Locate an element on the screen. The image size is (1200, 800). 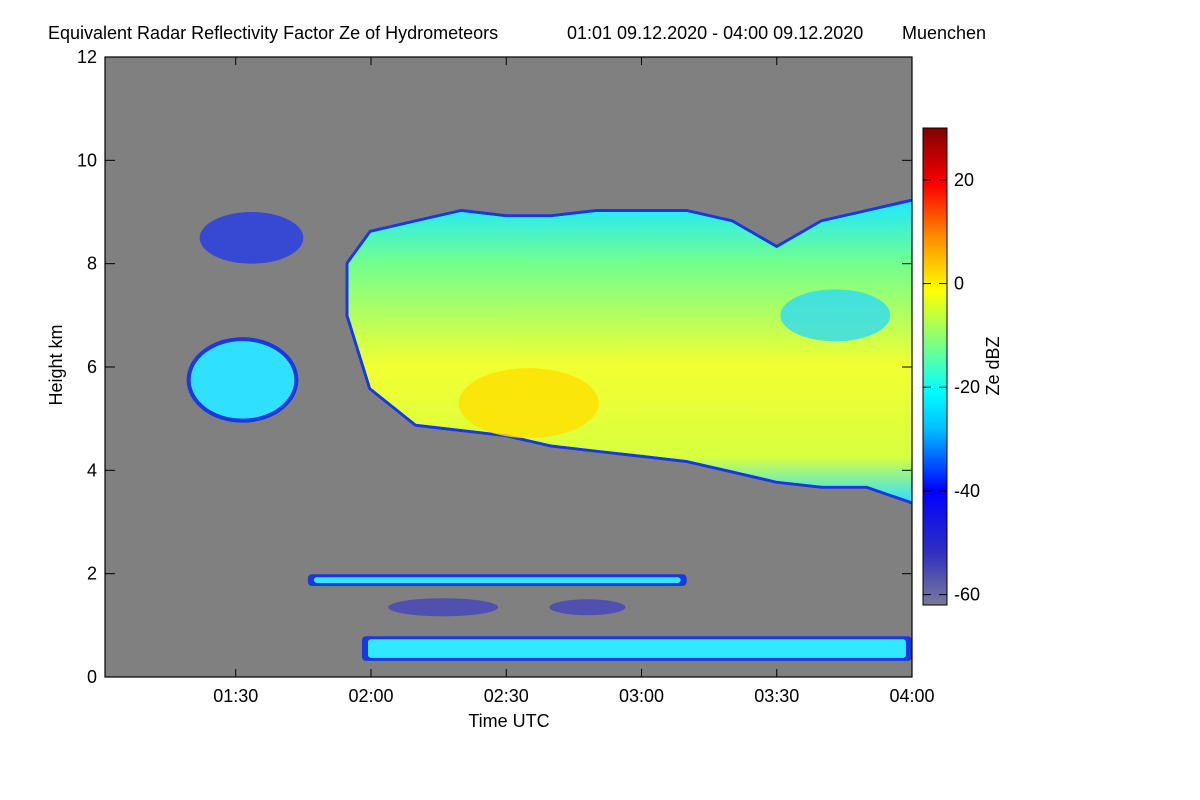
colorbar is located at coordinates (935, 366).